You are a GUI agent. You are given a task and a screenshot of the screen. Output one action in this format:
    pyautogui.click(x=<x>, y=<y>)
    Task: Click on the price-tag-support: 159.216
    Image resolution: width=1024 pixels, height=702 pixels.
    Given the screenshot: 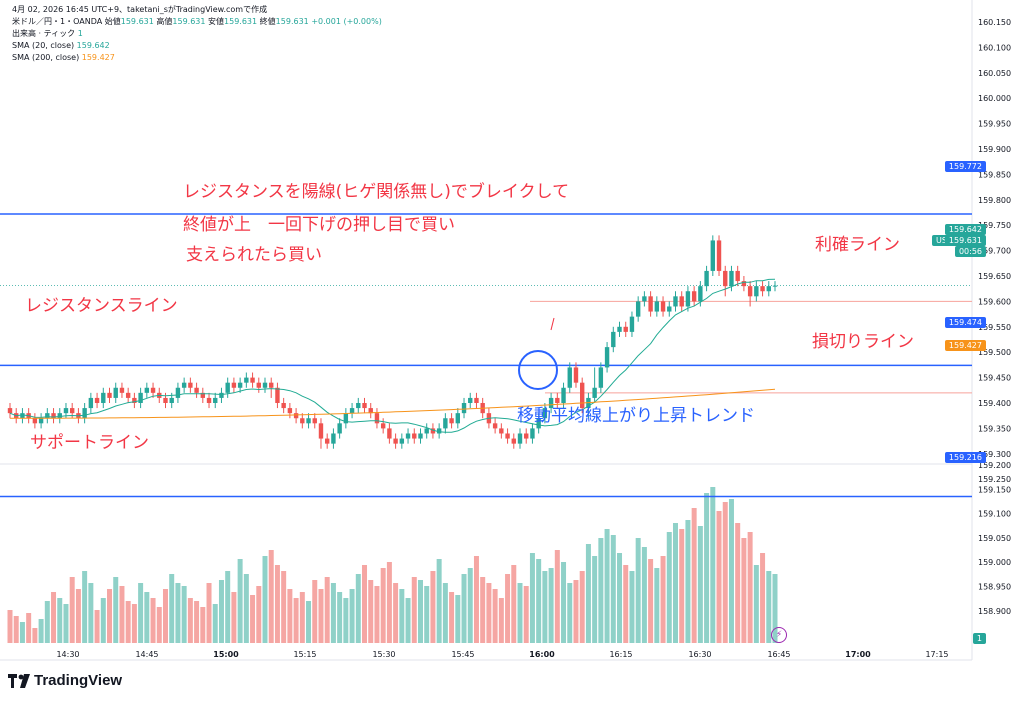 What is the action you would take?
    pyautogui.click(x=965, y=457)
    